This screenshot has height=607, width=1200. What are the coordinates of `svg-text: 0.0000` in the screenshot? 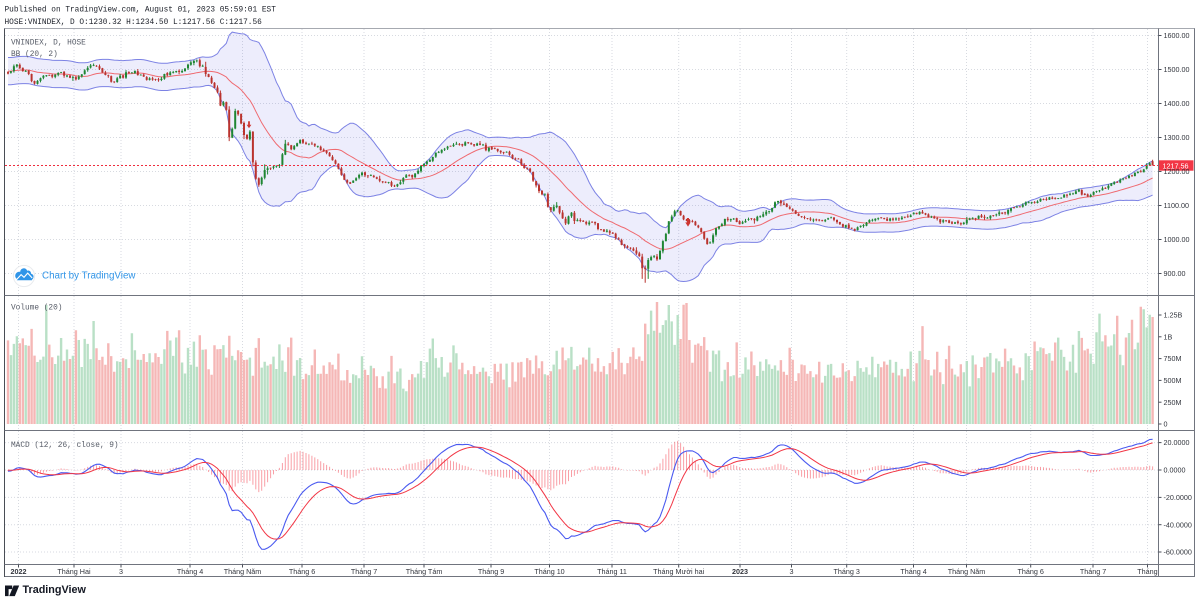 It's located at (1175, 470).